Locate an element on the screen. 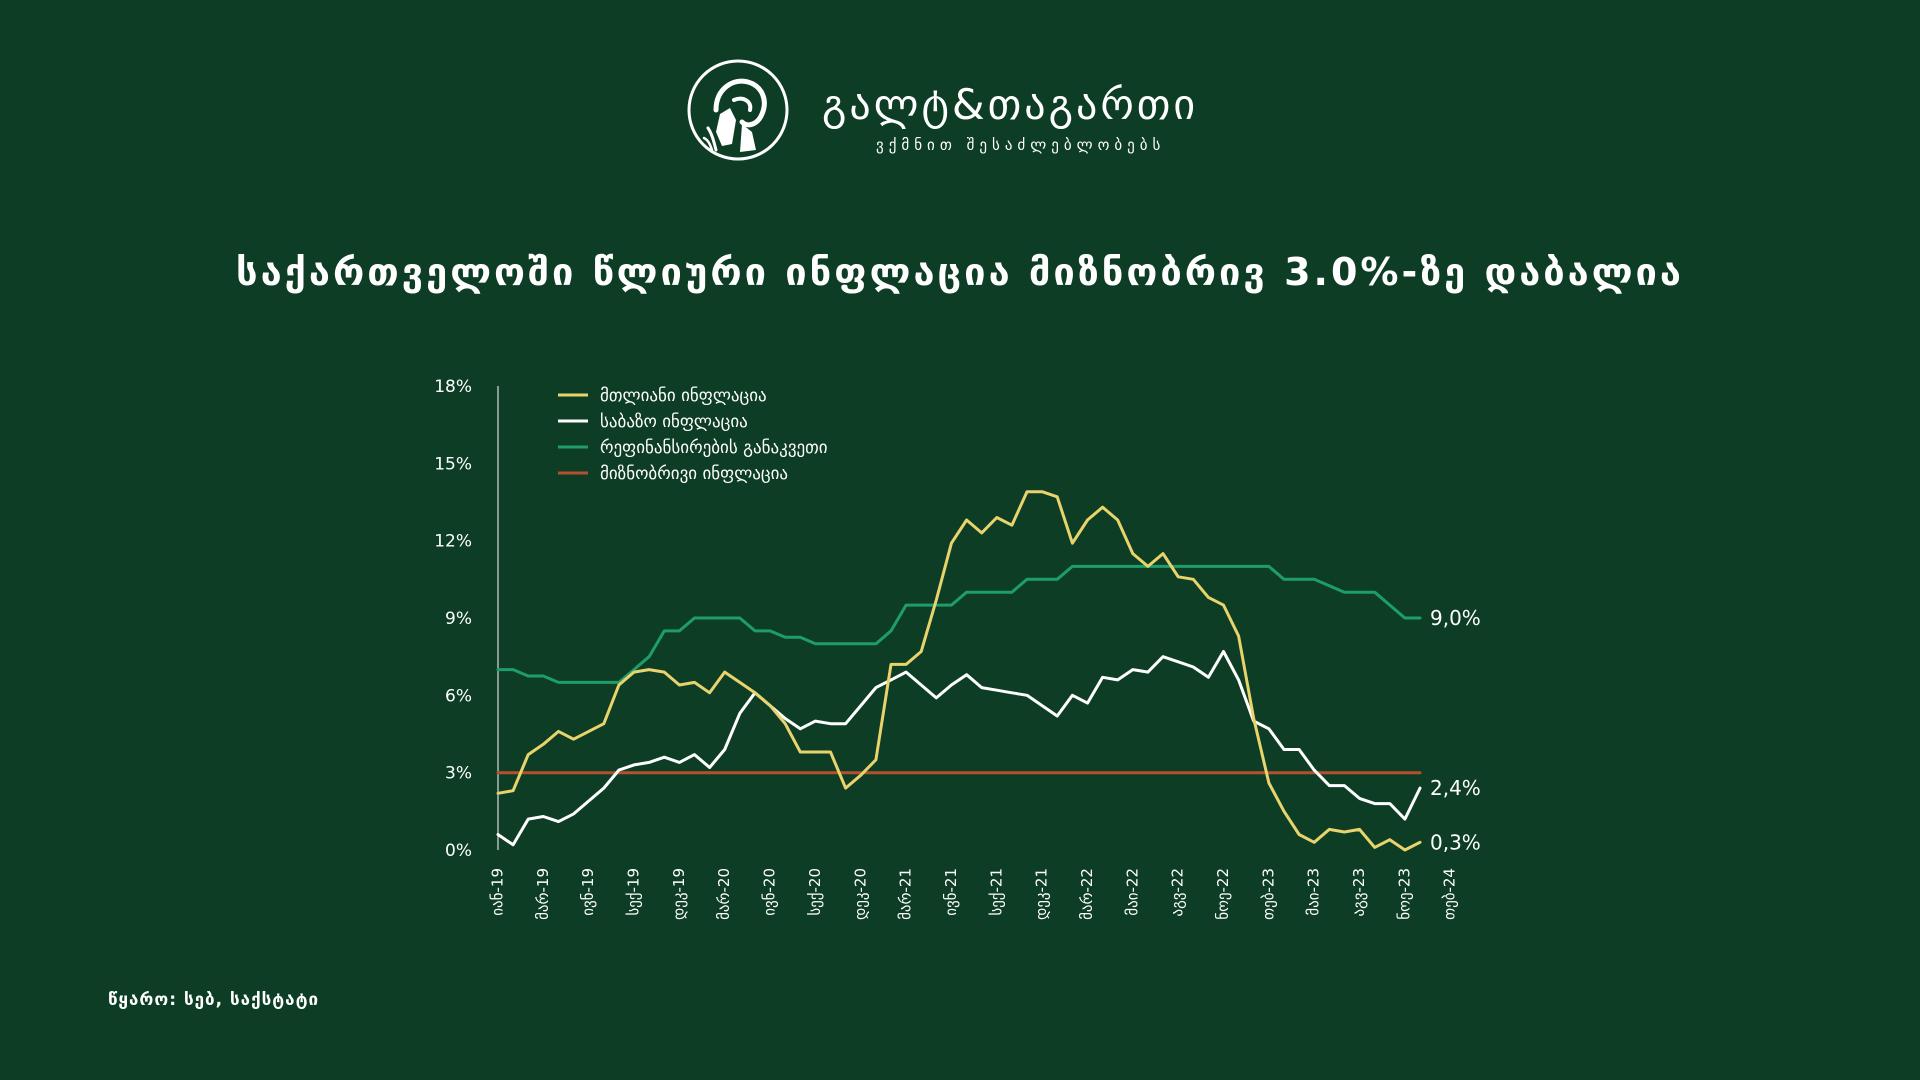 Image resolution: width=1920 pixels, height=1080 pixels. x-tick-label: სექ-21 is located at coordinates (996, 892).